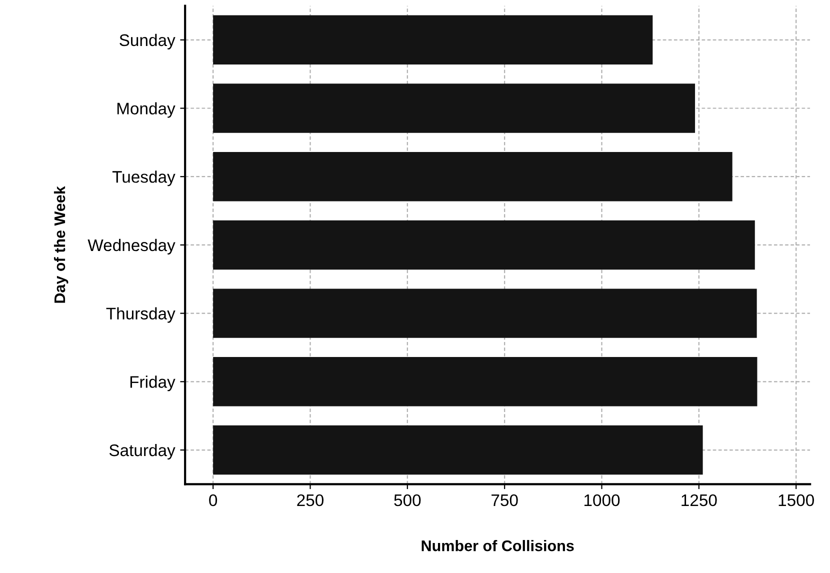 The height and width of the screenshot is (573, 830). I want to click on y-tick-label: Friday, so click(153, 384).